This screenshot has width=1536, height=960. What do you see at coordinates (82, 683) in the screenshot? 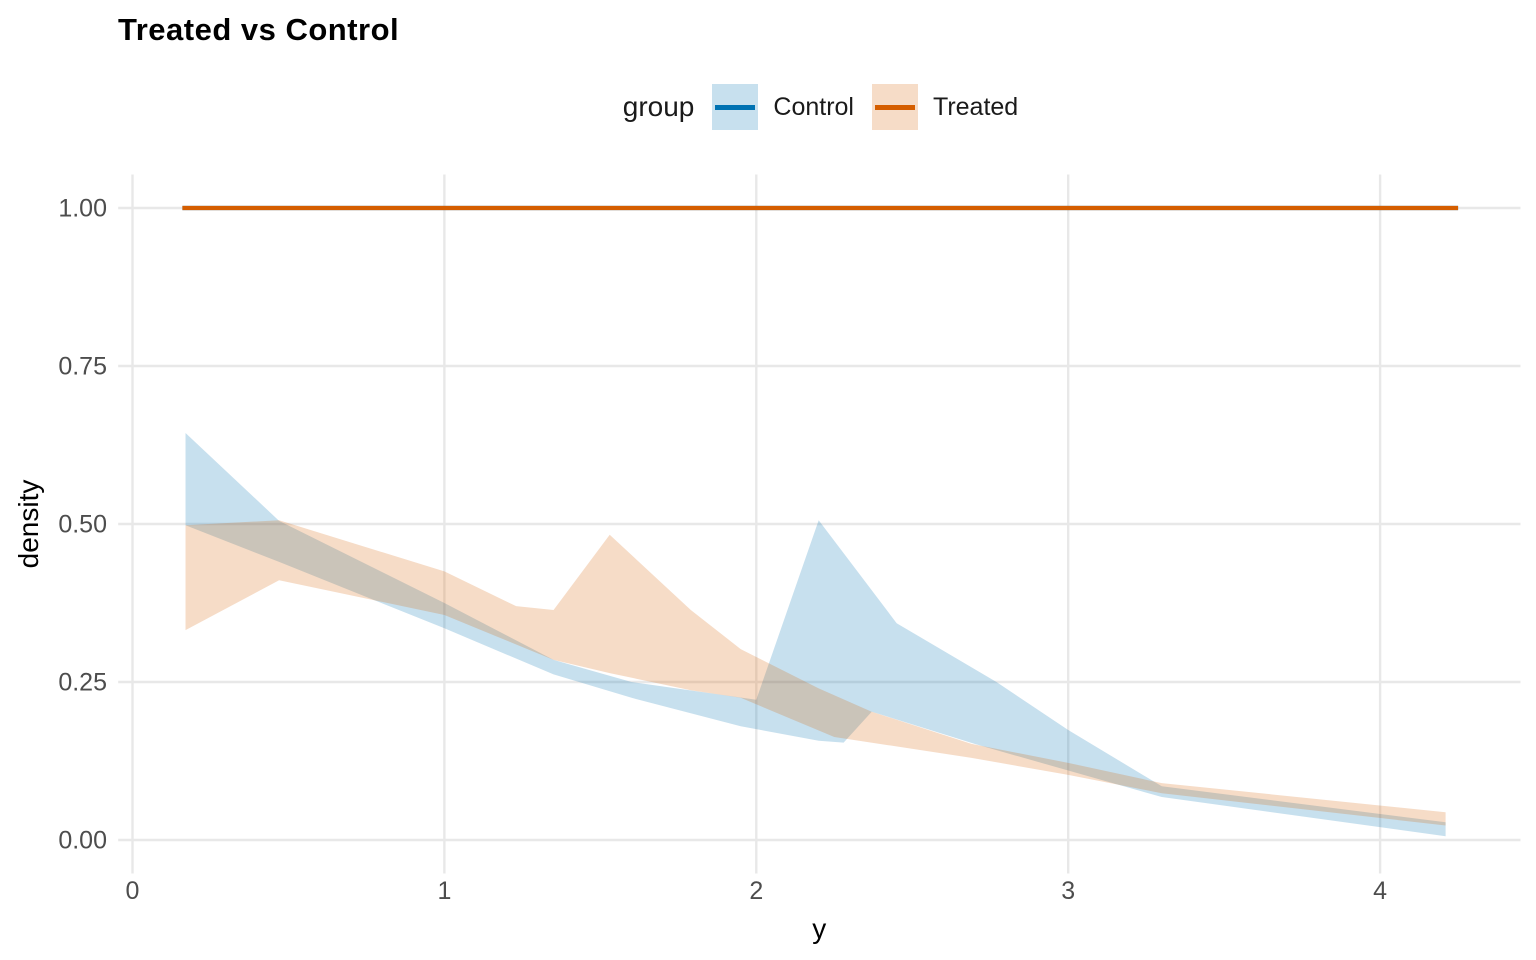
I see `y-tick-label: 0.25` at bounding box center [82, 683].